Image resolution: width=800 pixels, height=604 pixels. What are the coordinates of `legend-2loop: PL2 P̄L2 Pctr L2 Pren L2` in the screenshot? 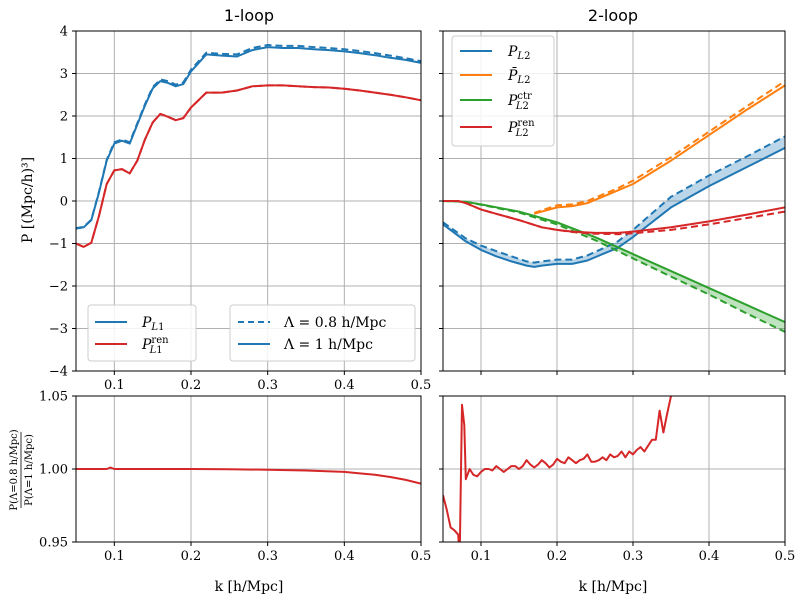 It's located at (503, 91).